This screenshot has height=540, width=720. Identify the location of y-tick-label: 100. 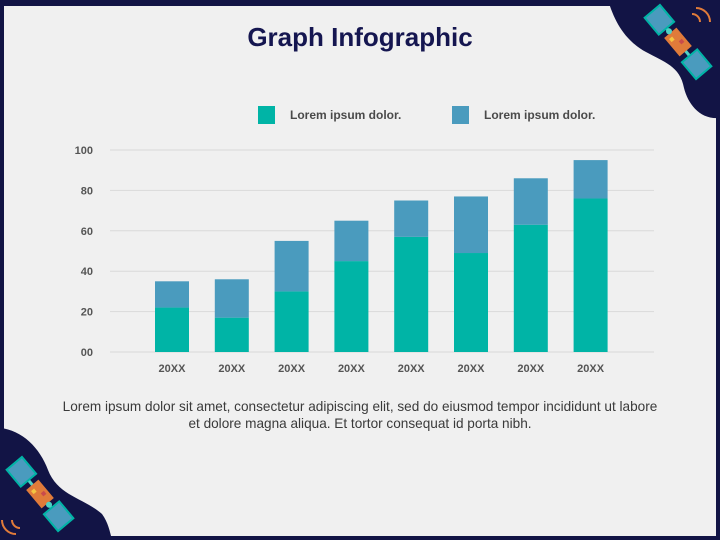
(84, 151).